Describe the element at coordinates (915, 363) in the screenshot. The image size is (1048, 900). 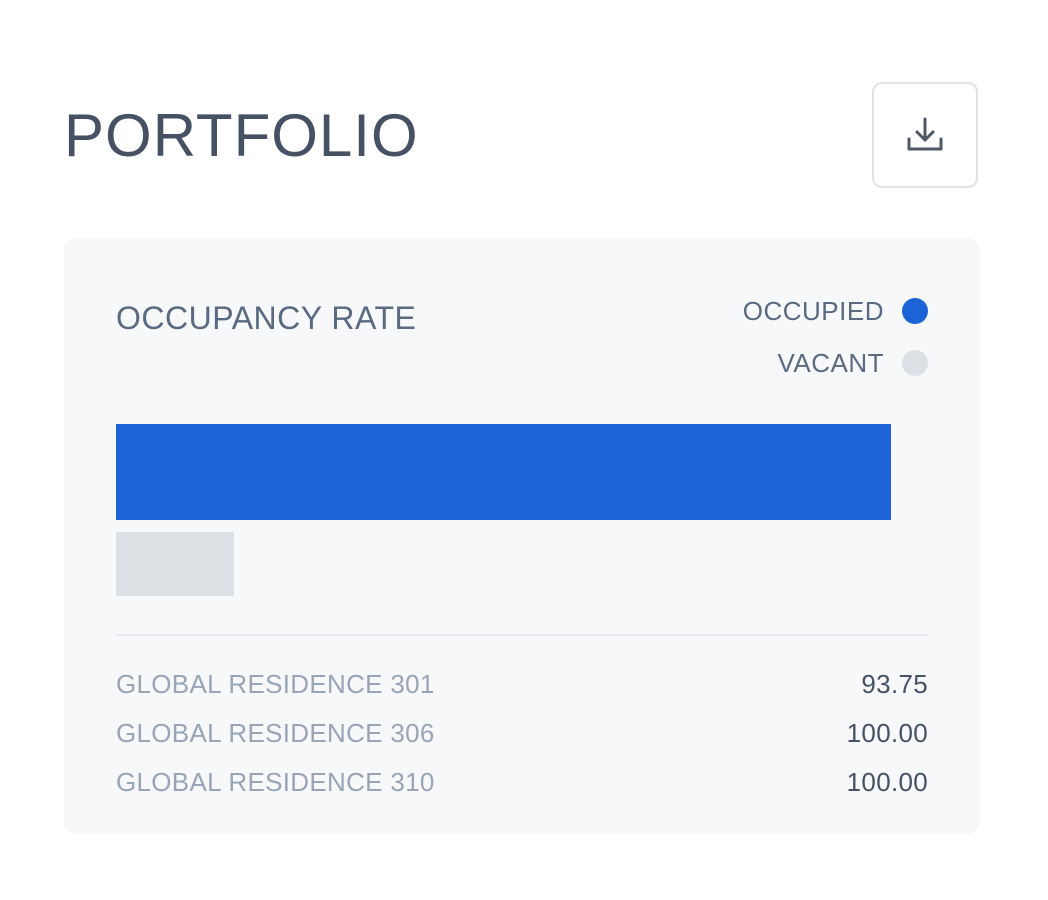
I see `legend-swatch-vacant` at that location.